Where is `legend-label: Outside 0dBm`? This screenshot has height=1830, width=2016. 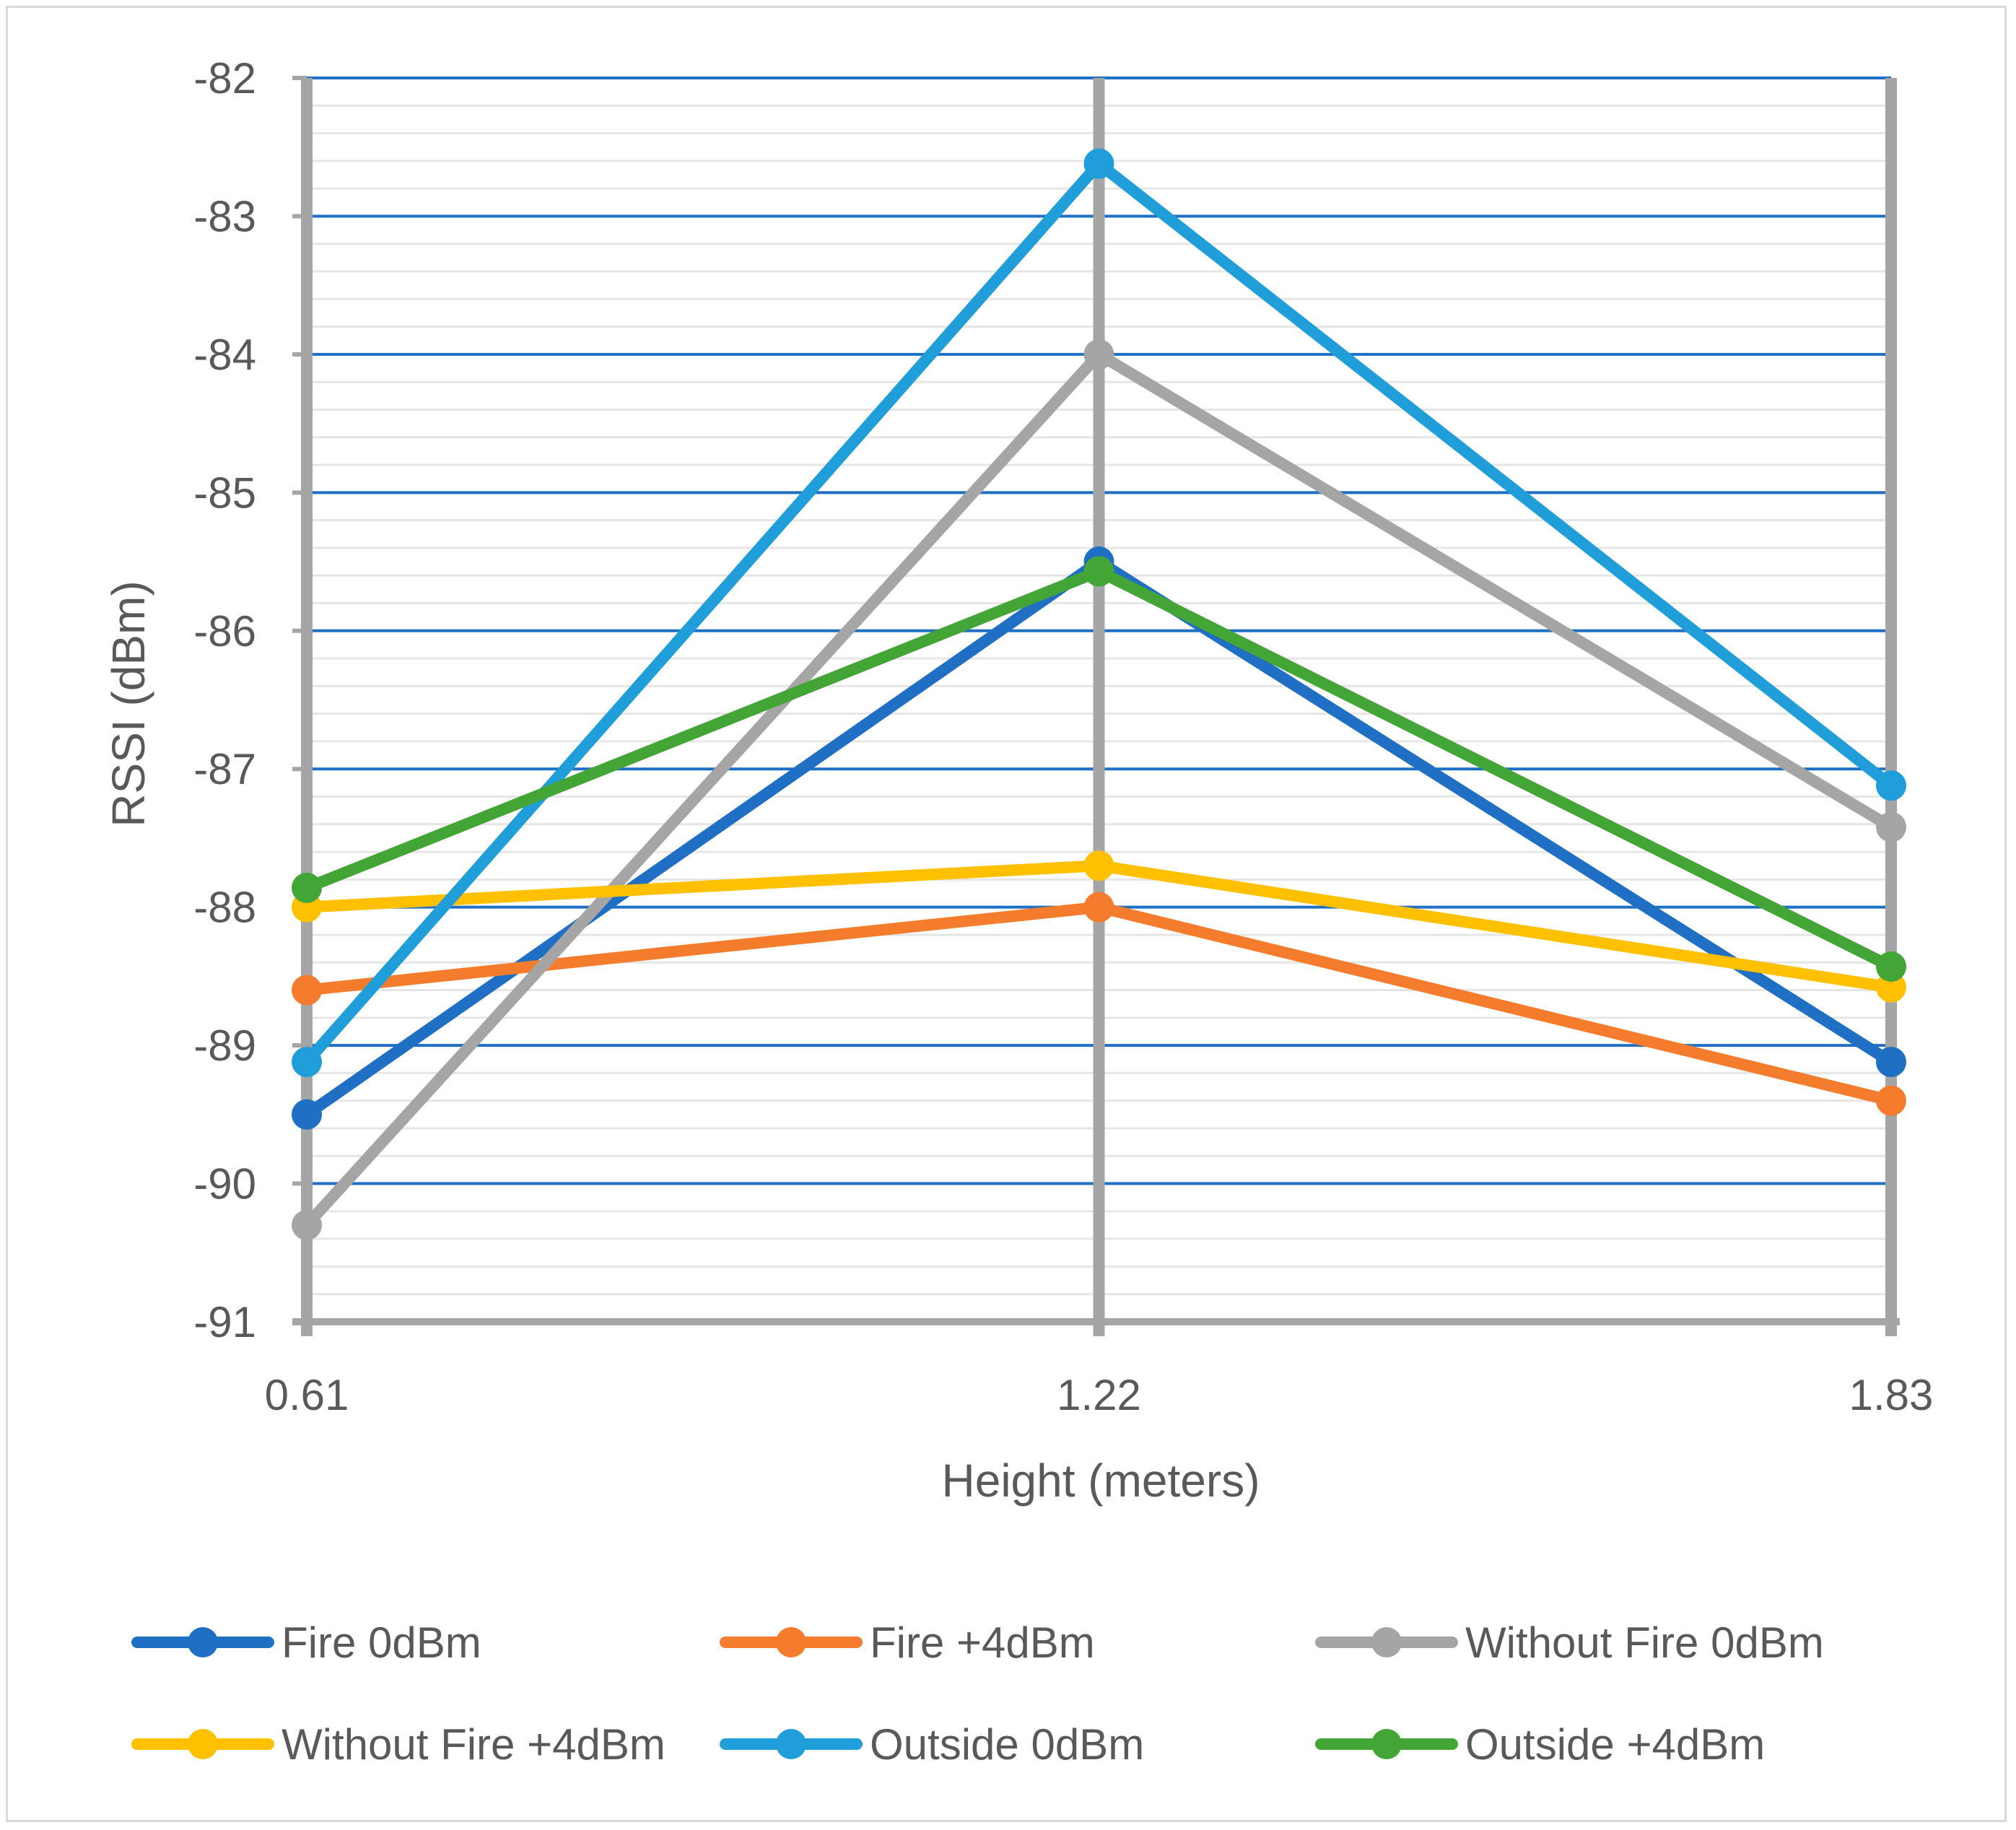 legend-label: Outside 0dBm is located at coordinates (1007, 1744).